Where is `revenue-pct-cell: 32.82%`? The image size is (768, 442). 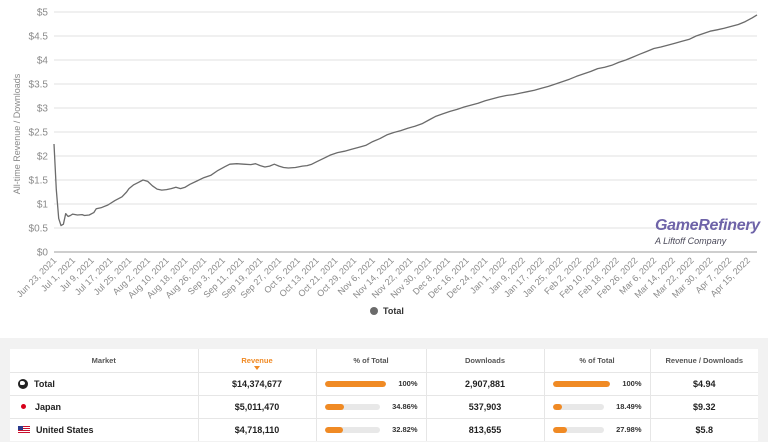
revenue-pct-cell: 32.82% is located at coordinates (371, 429).